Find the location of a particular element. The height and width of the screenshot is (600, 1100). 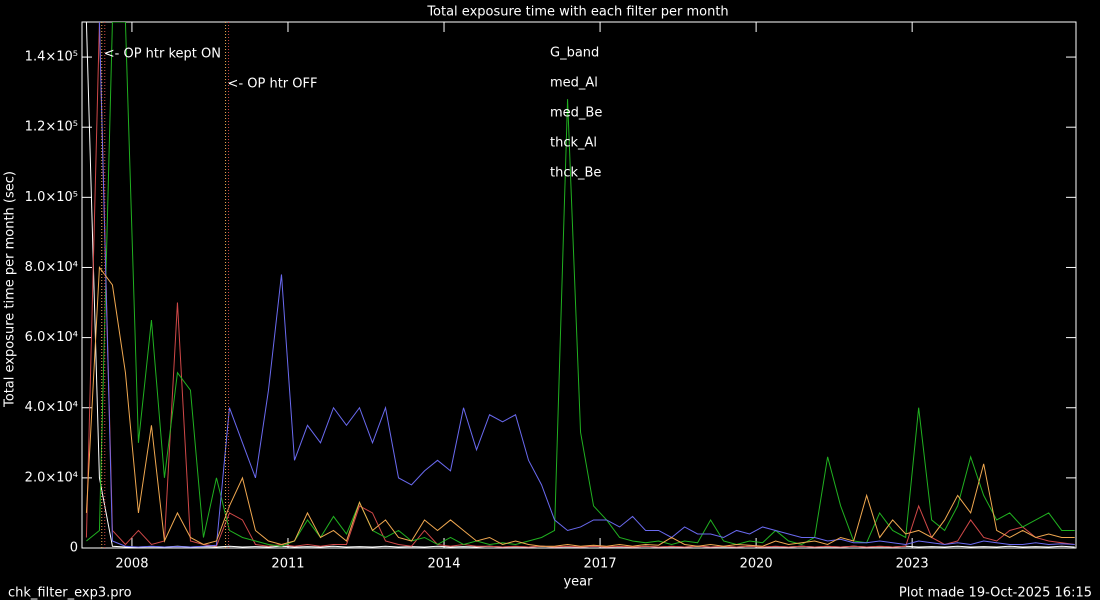

legend-entry: thck_Al is located at coordinates (573, 143).